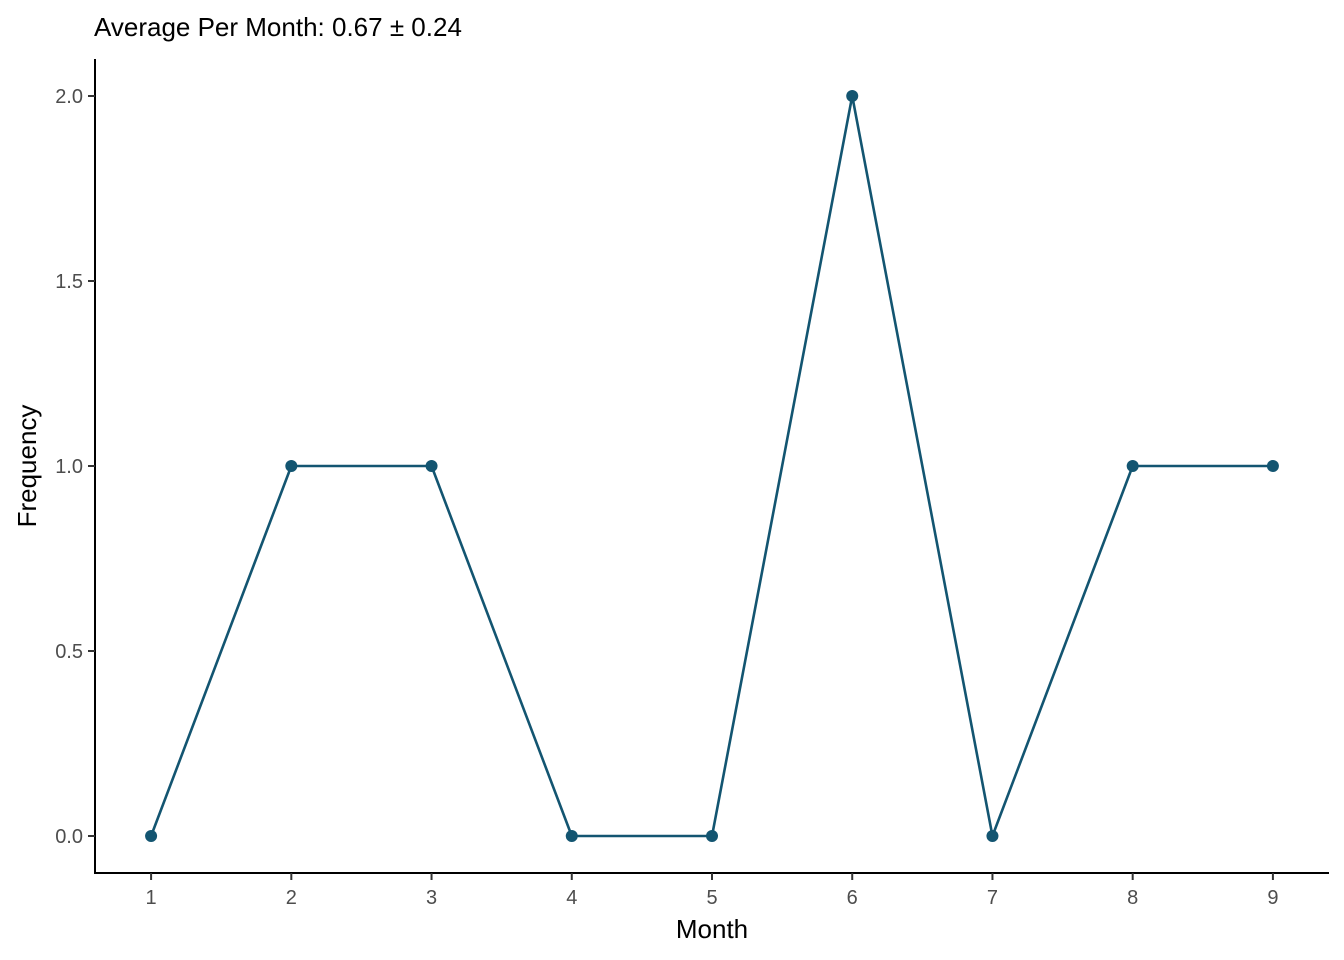  What do you see at coordinates (571, 898) in the screenshot?
I see `x-tick-label: 4` at bounding box center [571, 898].